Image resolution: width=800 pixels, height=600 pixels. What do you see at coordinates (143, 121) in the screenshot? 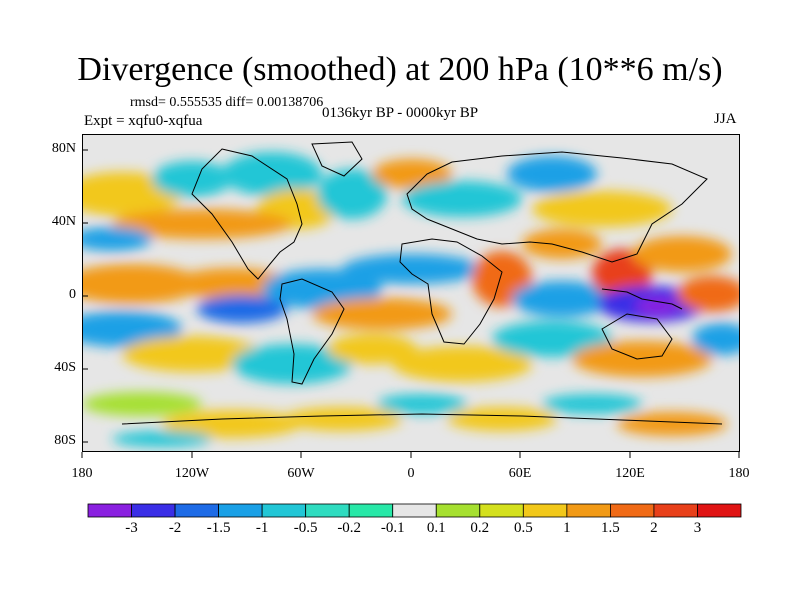
I see `experiment-label: Expt = xqfu0-xqfua` at bounding box center [143, 121].